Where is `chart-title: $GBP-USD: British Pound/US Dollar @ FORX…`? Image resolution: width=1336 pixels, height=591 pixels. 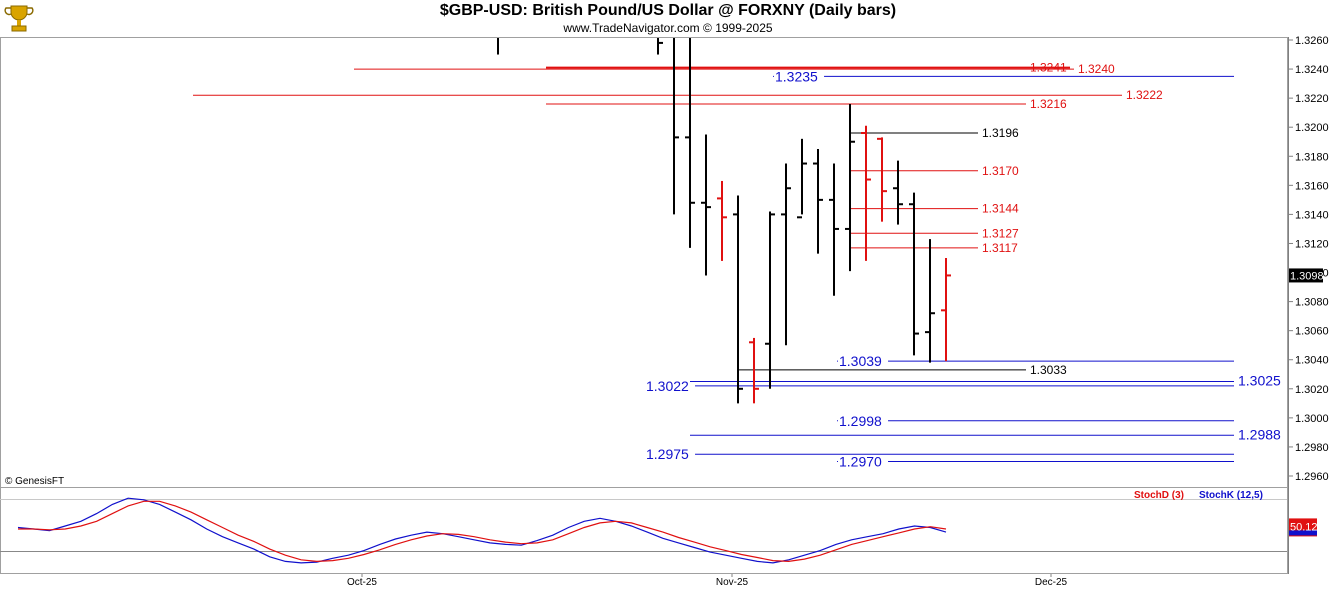
chart-title: $GBP-USD: British Pound/US Dollar @ FORX… is located at coordinates (668, 10).